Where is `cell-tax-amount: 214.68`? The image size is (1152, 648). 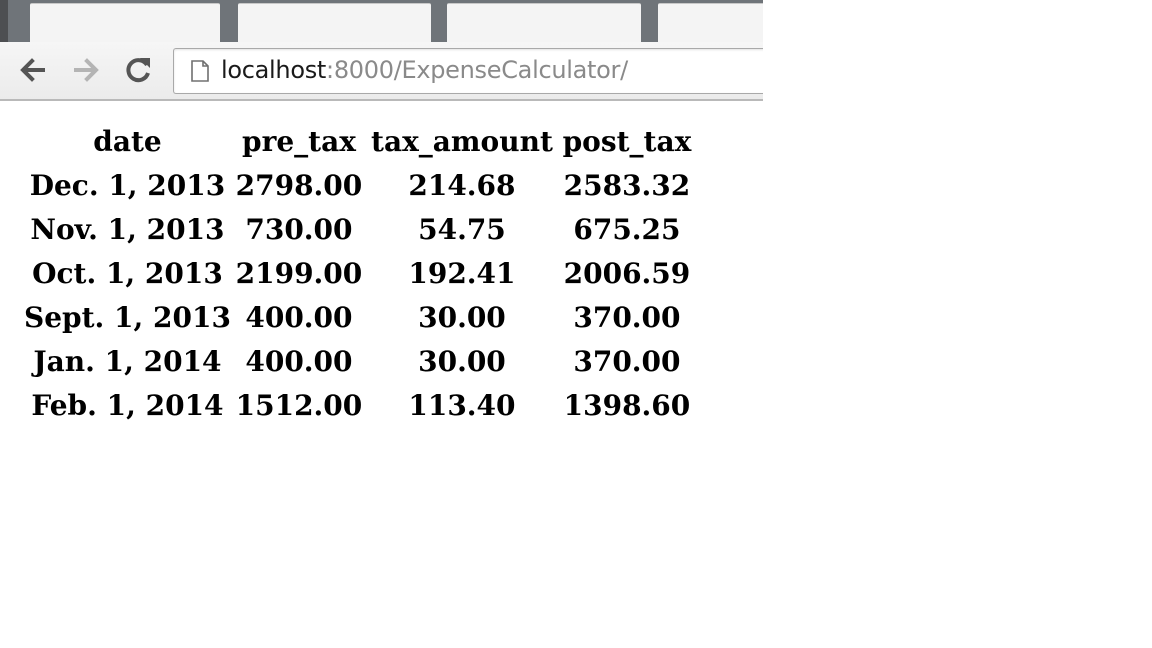
cell-tax-amount: 214.68 is located at coordinates (462, 185).